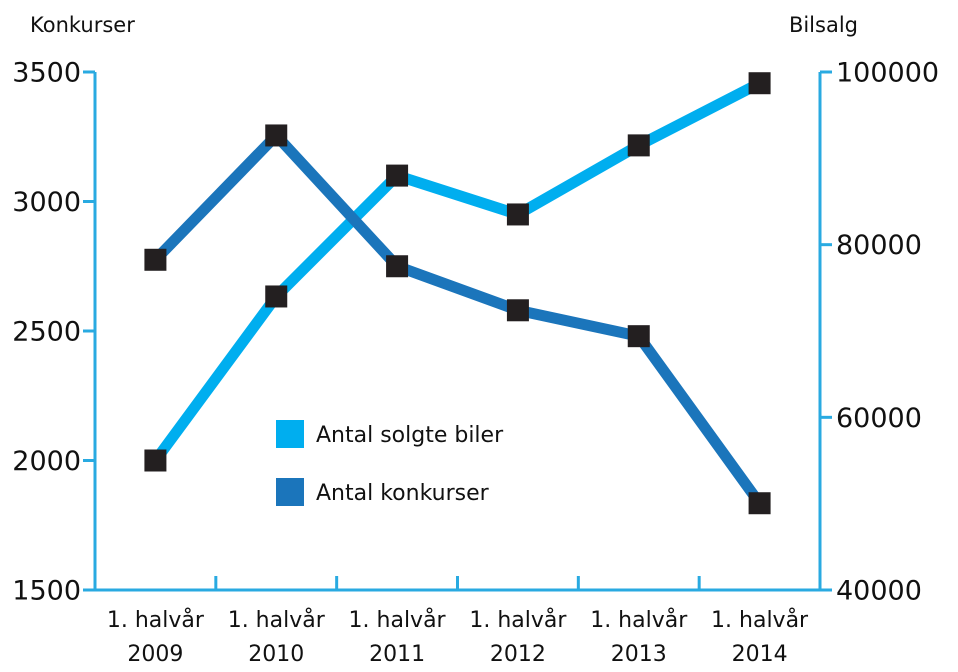 The height and width of the screenshot is (672, 958). What do you see at coordinates (410, 435) in the screenshot?
I see `legend-label: Antal solgte biler` at bounding box center [410, 435].